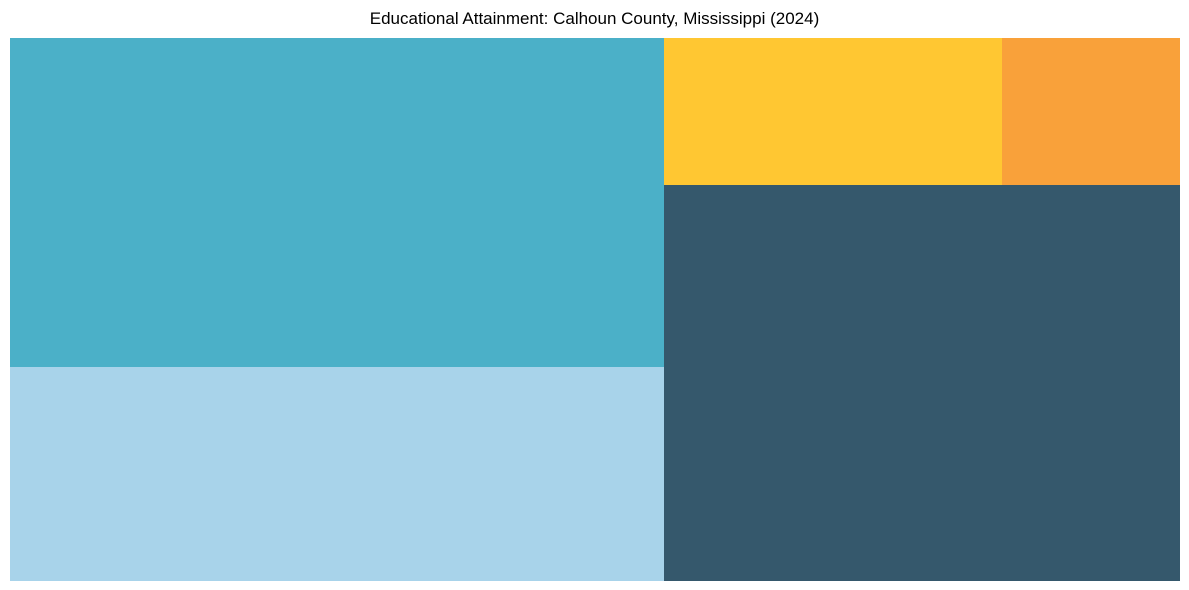 The width and height of the screenshot is (1189, 590). What do you see at coordinates (1091, 111) in the screenshot?
I see `treemap-segment-5-orange` at bounding box center [1091, 111].